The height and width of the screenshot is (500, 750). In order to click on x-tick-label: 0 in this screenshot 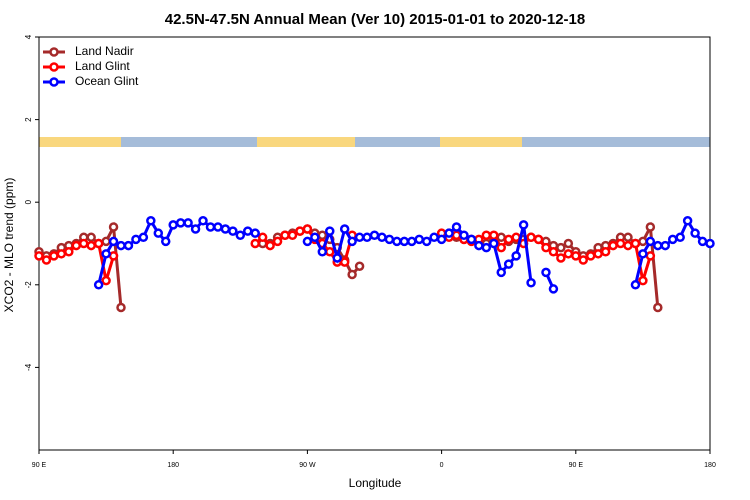, I will do `click(442, 465)`.